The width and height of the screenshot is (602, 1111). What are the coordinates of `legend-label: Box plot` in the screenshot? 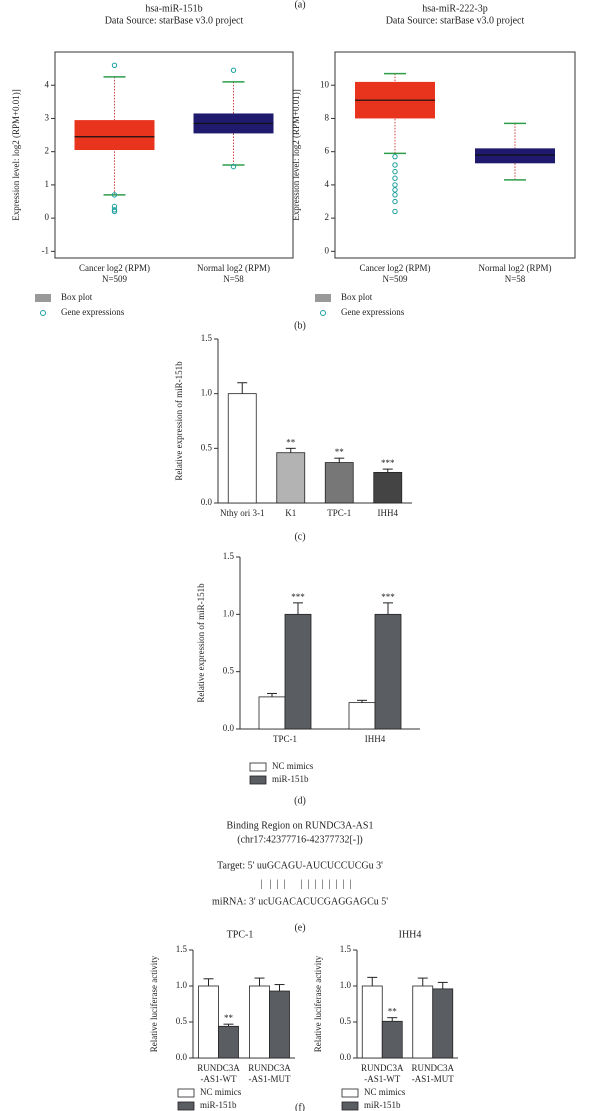 It's located at (357, 297).